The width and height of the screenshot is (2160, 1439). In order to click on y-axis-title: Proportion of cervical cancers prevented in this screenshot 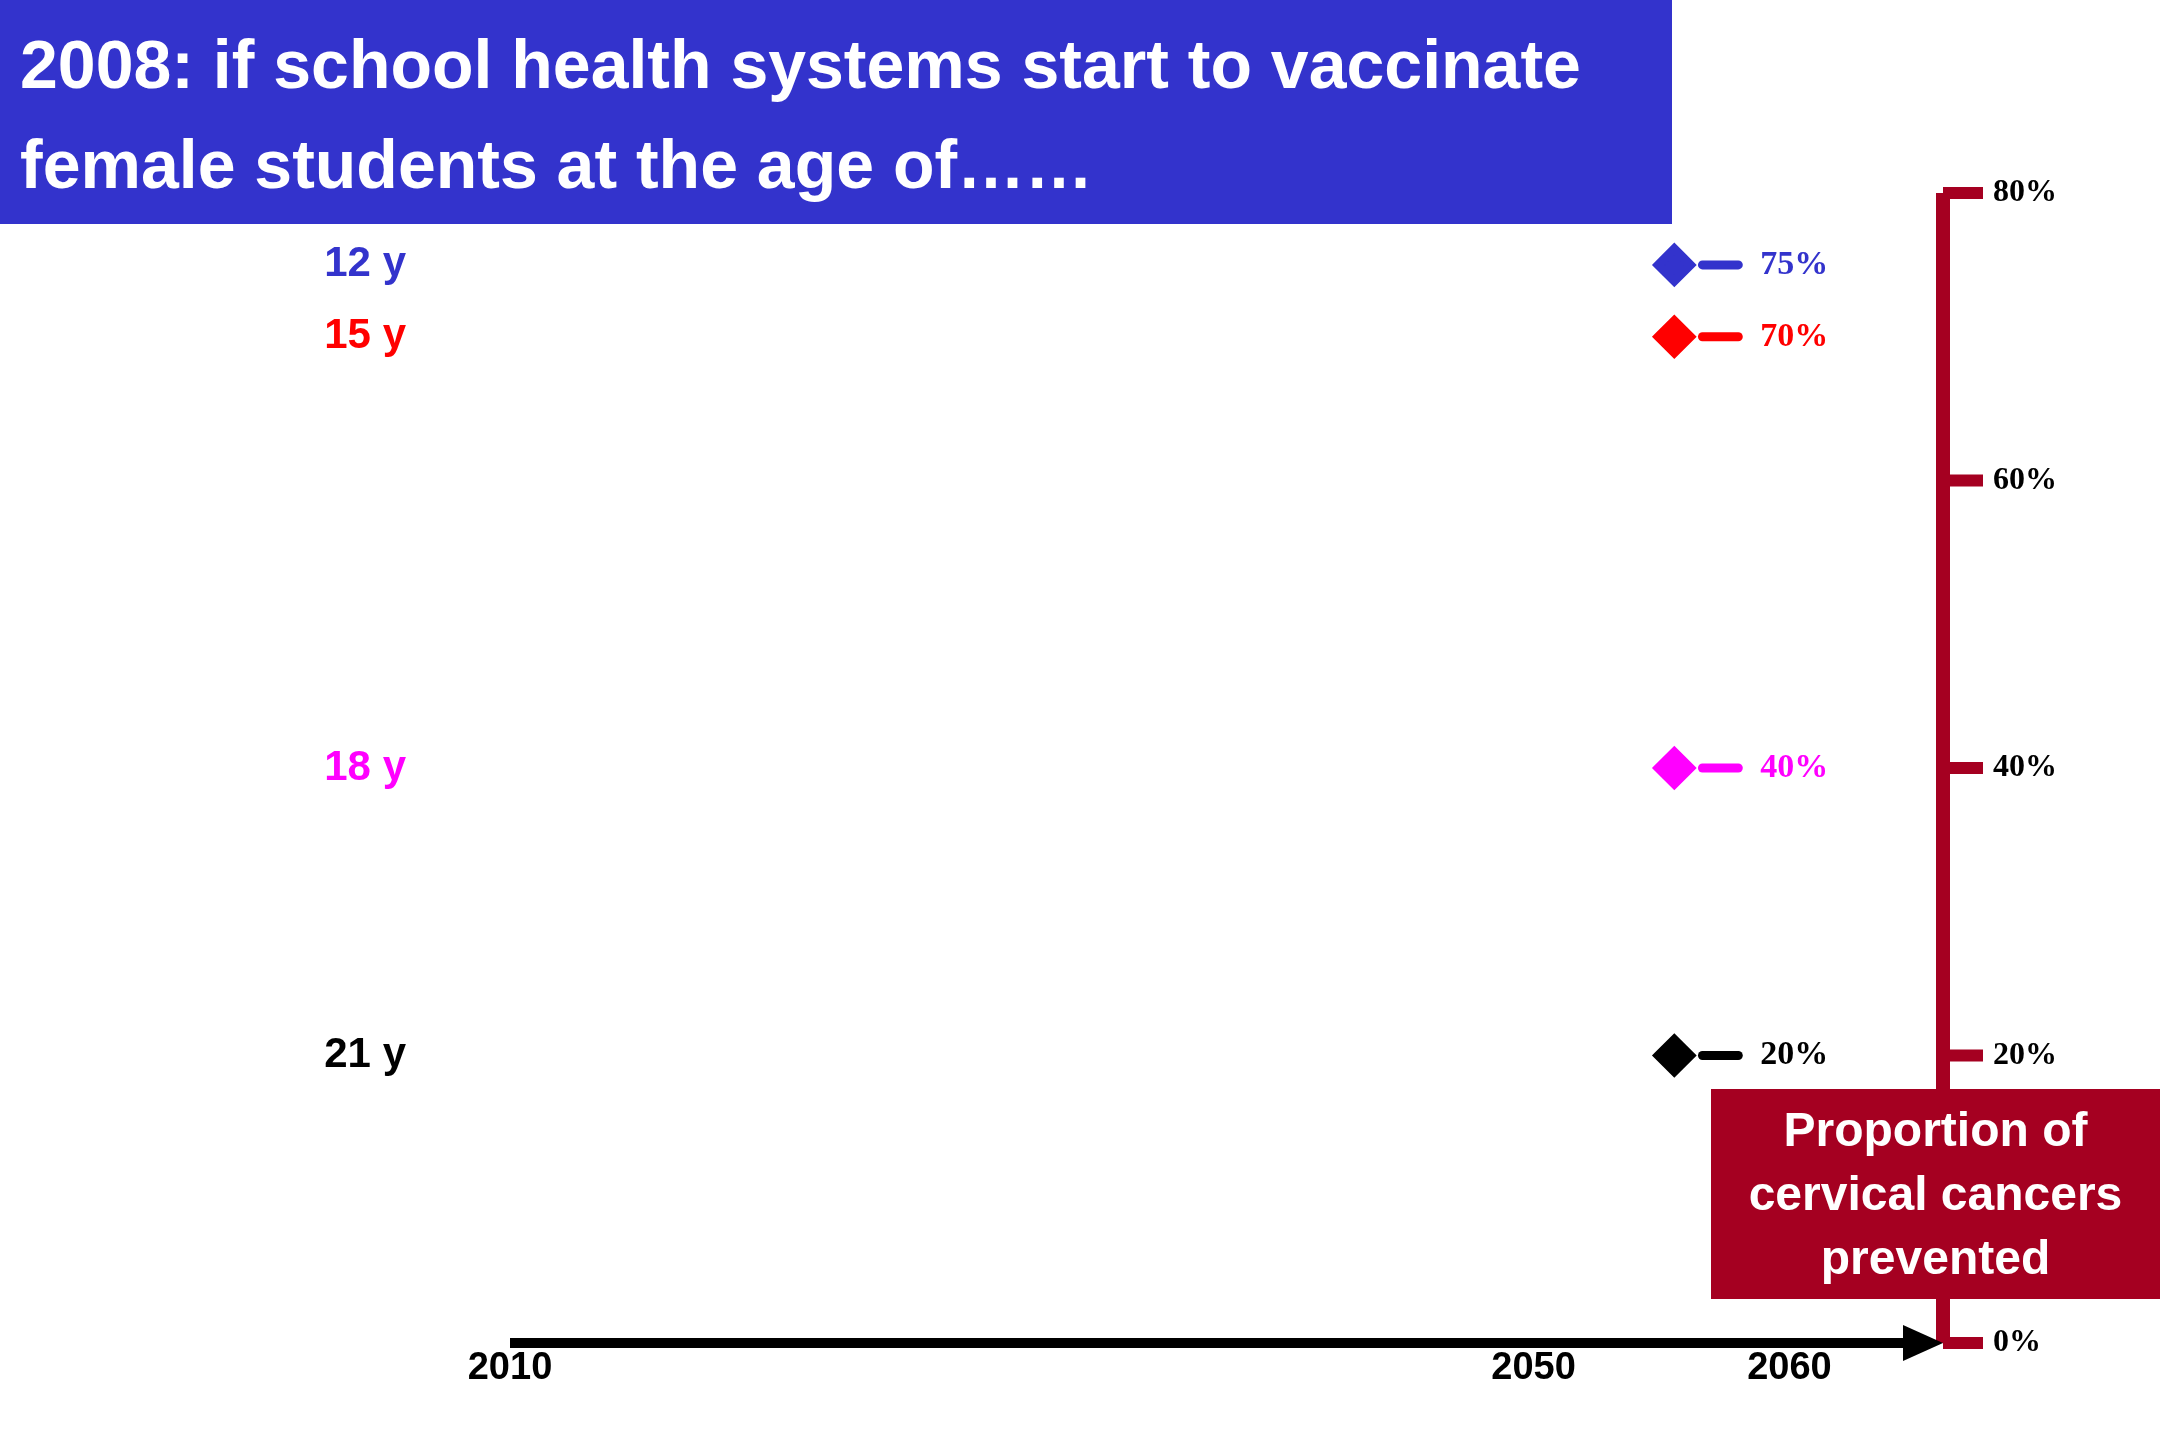, I will do `click(1935, 1194)`.